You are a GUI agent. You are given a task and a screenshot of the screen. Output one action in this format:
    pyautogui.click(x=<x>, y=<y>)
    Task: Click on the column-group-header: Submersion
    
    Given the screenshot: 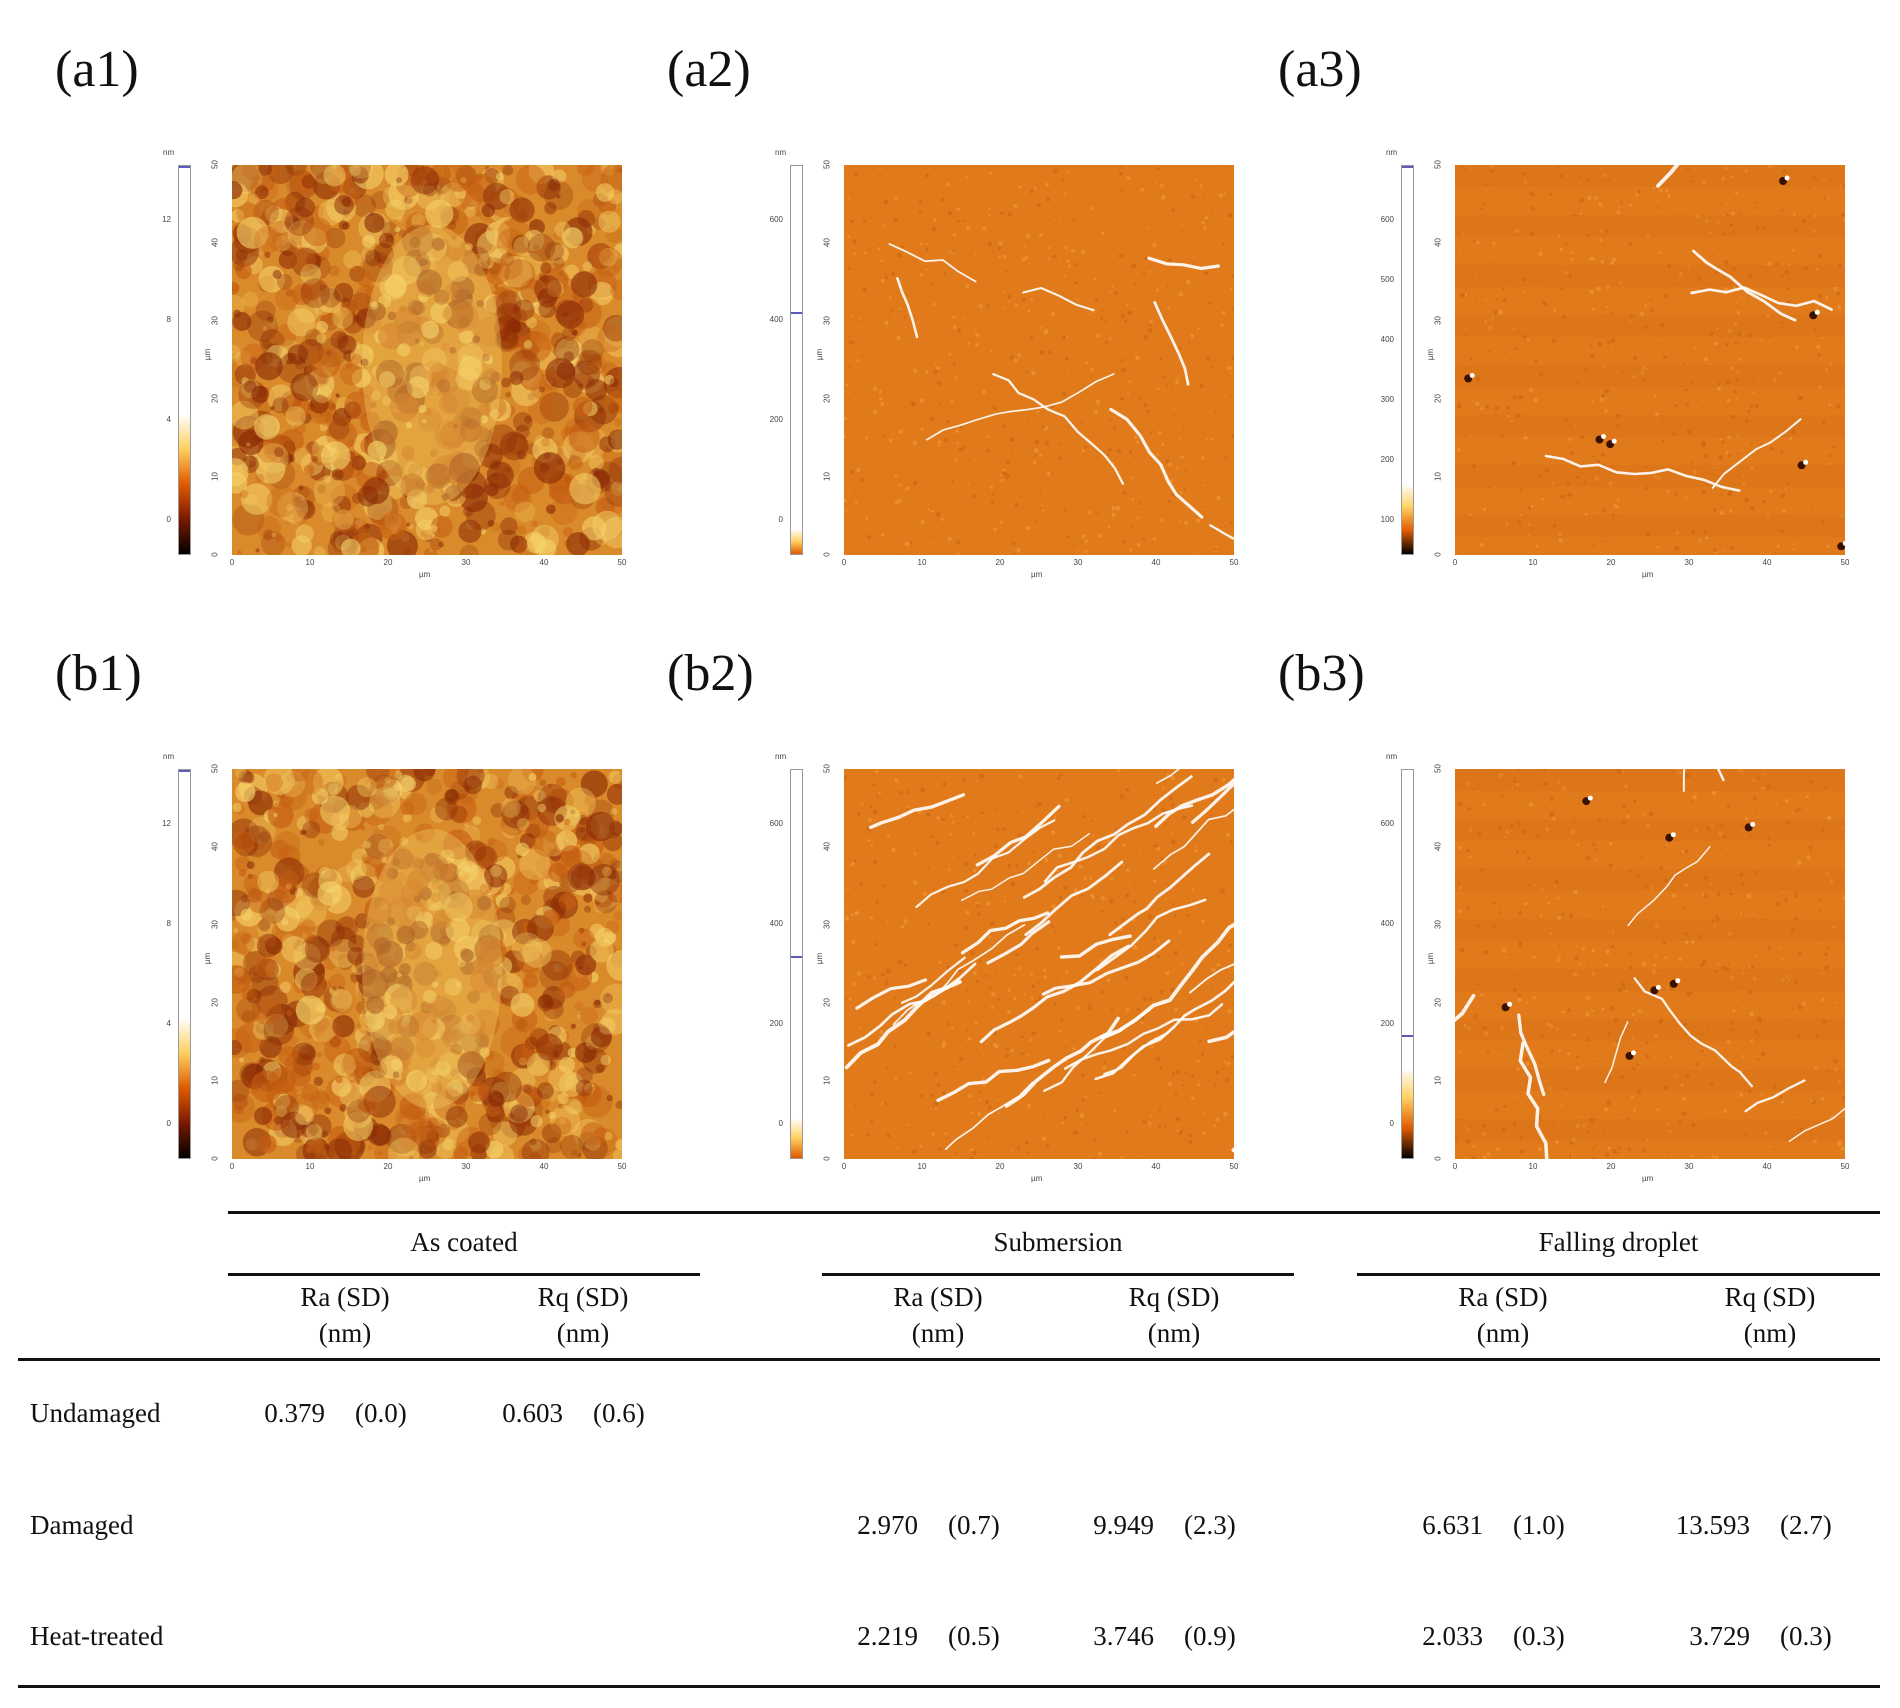 What is the action you would take?
    pyautogui.click(x=1058, y=1242)
    